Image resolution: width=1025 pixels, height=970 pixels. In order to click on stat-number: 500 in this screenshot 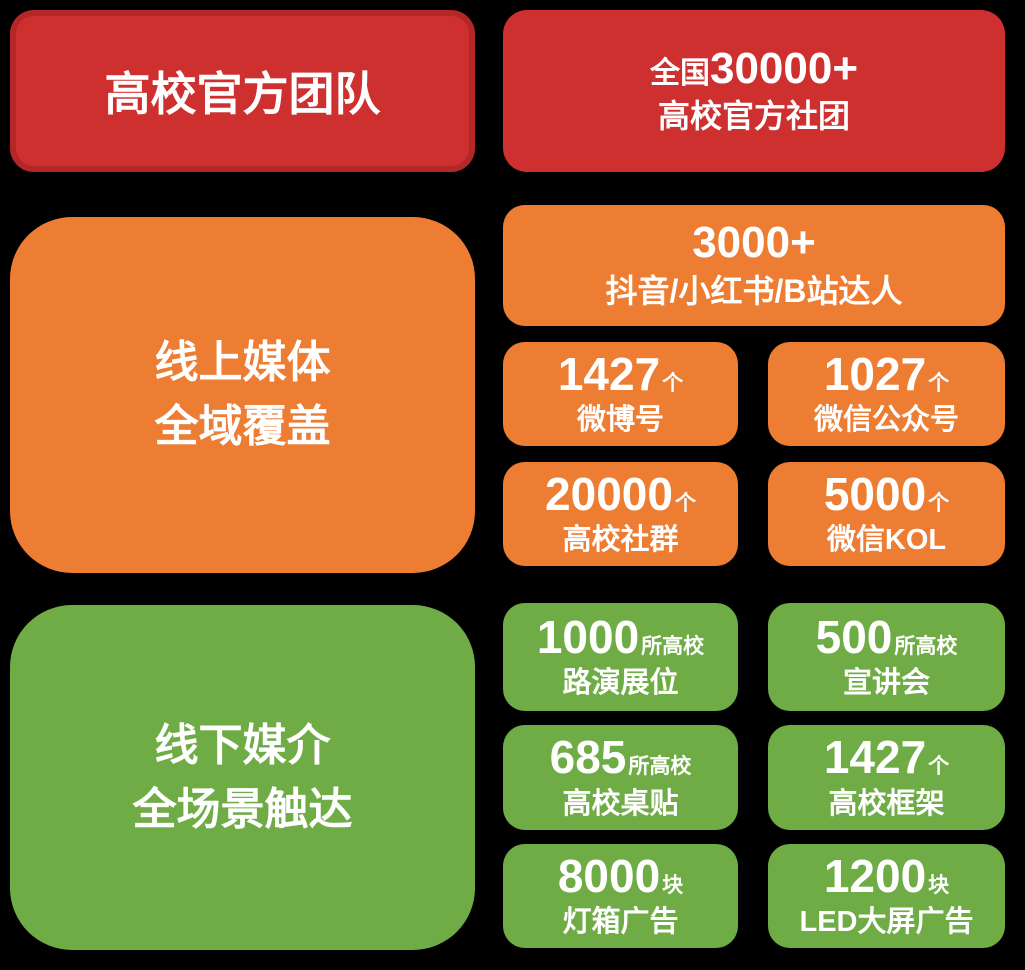, I will do `click(854, 636)`.